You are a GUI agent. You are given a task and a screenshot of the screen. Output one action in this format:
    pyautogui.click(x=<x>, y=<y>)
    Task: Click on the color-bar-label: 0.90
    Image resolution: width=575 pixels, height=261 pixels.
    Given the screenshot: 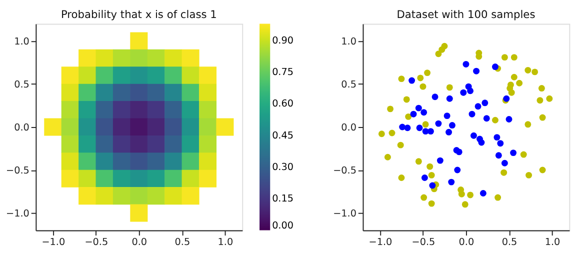 What is the action you would take?
    pyautogui.click(x=283, y=41)
    